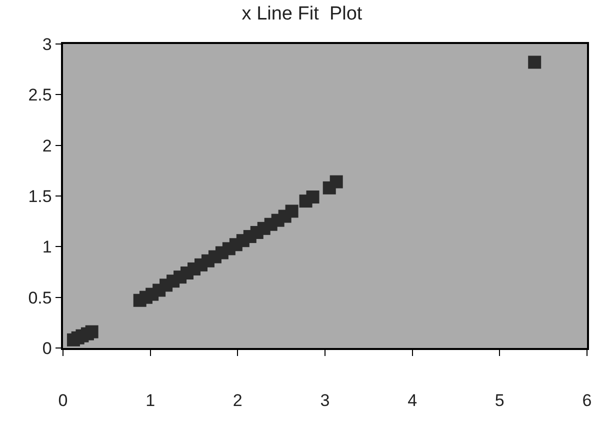 The width and height of the screenshot is (604, 422). I want to click on y-tick-label: 3, so click(47, 44).